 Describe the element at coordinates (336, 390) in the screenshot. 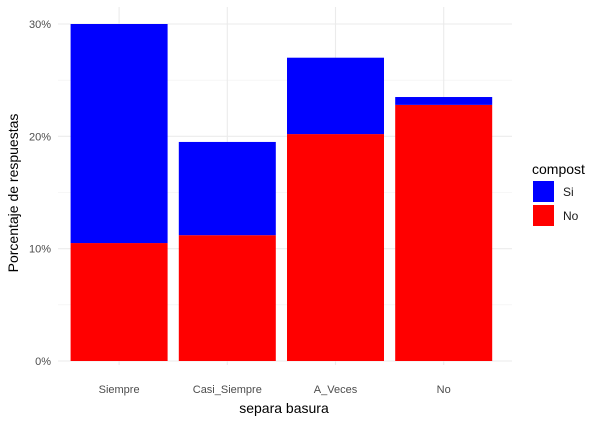

I see `x-tick-label: A_Veces` at that location.